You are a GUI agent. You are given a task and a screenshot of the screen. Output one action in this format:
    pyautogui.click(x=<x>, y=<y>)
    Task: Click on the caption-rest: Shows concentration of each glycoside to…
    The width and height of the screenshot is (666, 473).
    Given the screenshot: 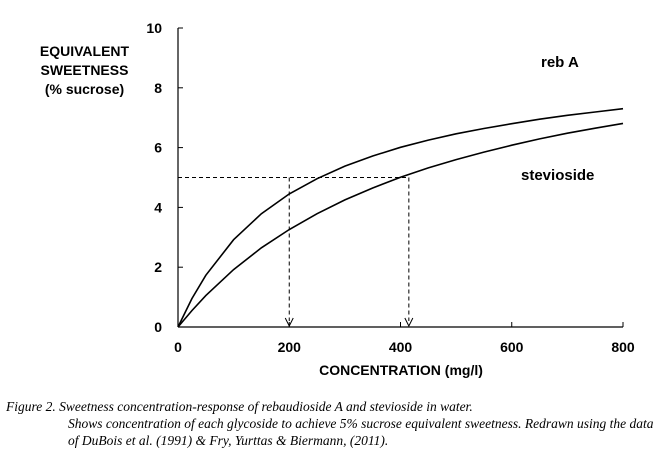 What is the action you would take?
    pyautogui.click(x=361, y=432)
    